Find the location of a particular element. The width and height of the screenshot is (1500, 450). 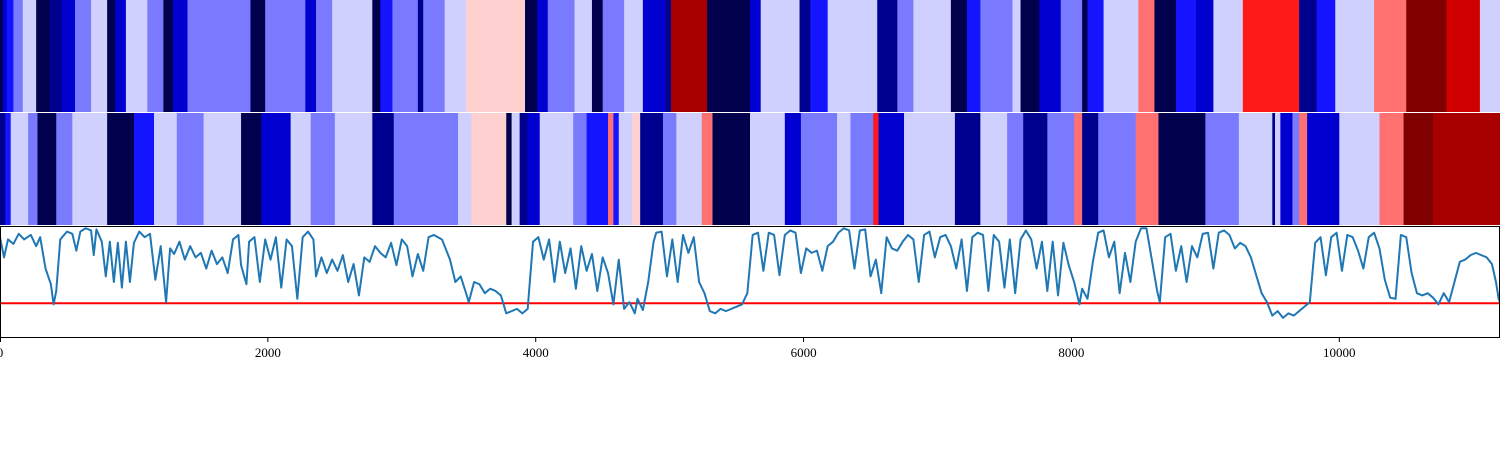

x-tick-label-10000: 10000 is located at coordinates (1339, 352).